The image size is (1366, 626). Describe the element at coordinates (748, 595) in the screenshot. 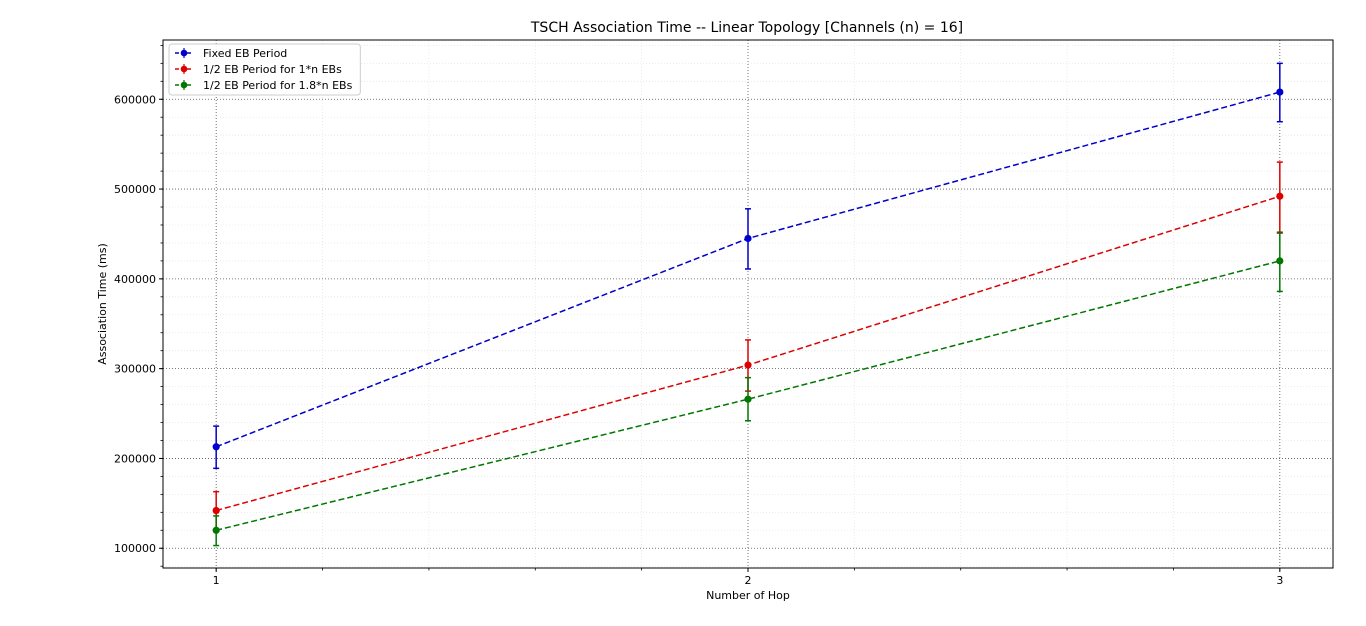

I see `x-axis-label: Number of Hop` at that location.